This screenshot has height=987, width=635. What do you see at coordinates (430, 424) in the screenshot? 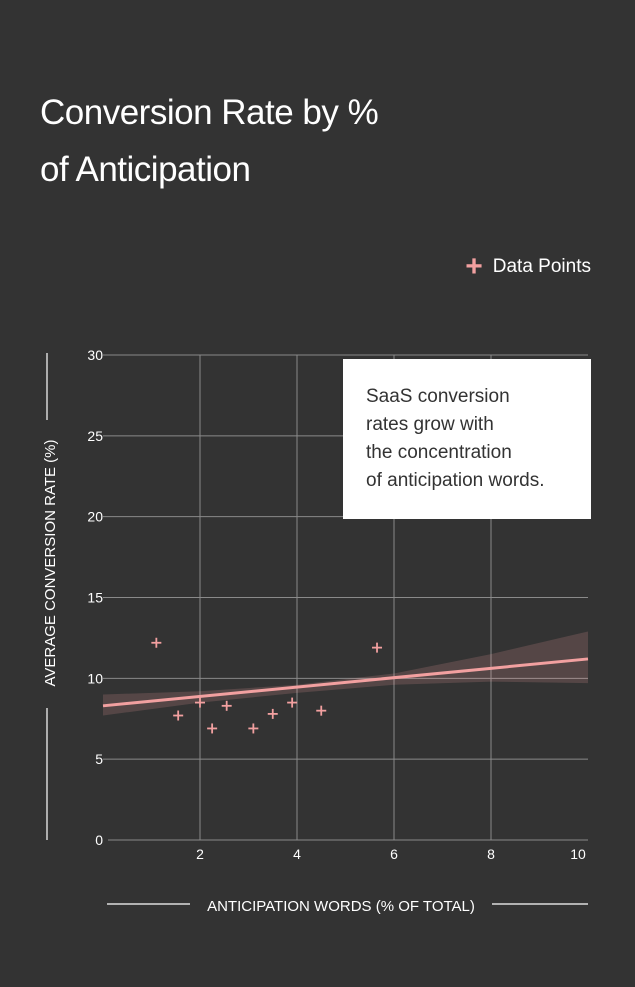
I see `callout-line-2: rates grow with` at bounding box center [430, 424].